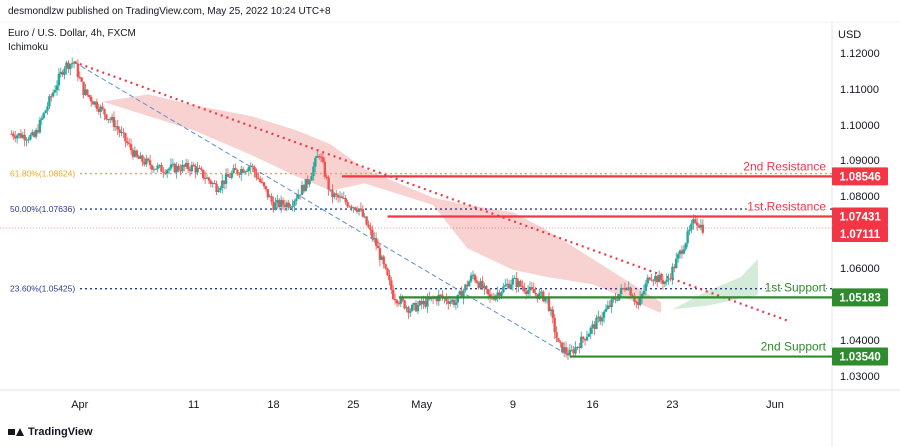 The image size is (900, 447). What do you see at coordinates (72, 33) in the screenshot?
I see `symbol-title: Euro / U.S. Dollar, 4h, FXCM` at bounding box center [72, 33].